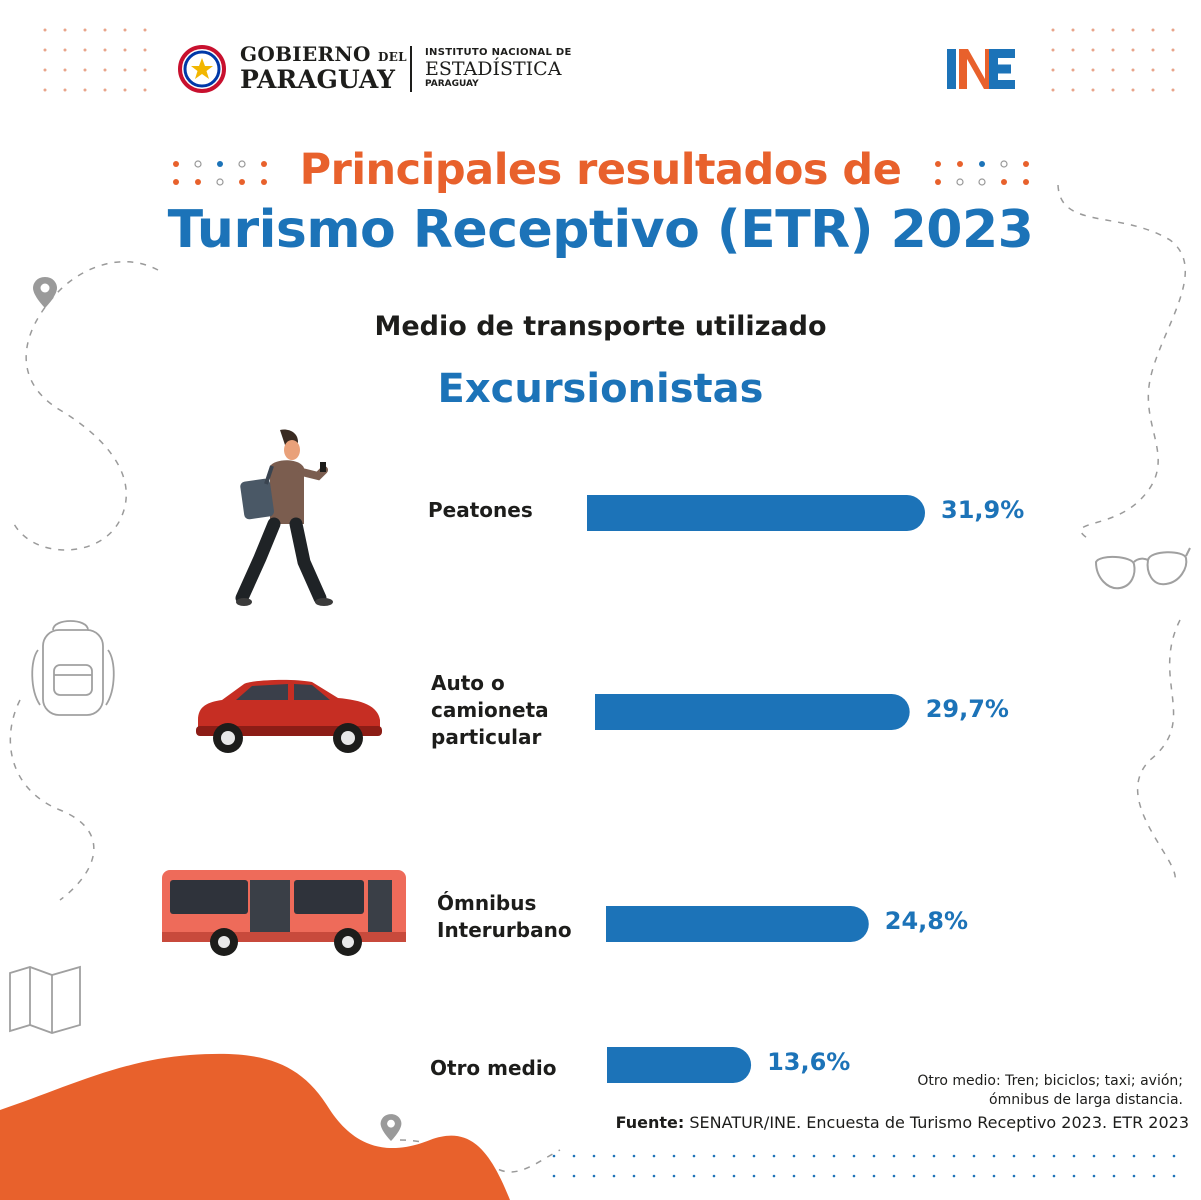 The image size is (1201, 1200). Describe the element at coordinates (926, 921) in the screenshot. I see `value-label-2: 24,8%` at that location.